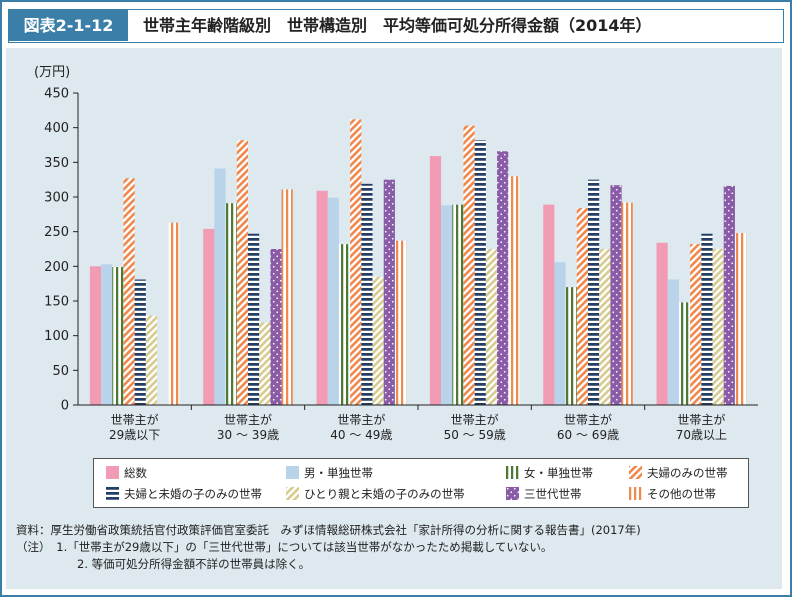 The image size is (792, 597). Describe the element at coordinates (65, 406) in the screenshot. I see `y-tick-label: 0` at that location.